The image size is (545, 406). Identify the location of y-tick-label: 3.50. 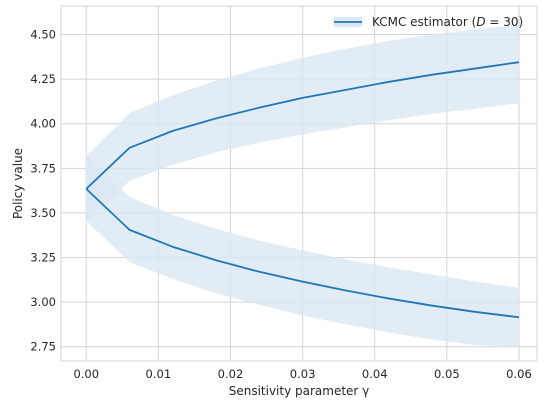
(43, 213).